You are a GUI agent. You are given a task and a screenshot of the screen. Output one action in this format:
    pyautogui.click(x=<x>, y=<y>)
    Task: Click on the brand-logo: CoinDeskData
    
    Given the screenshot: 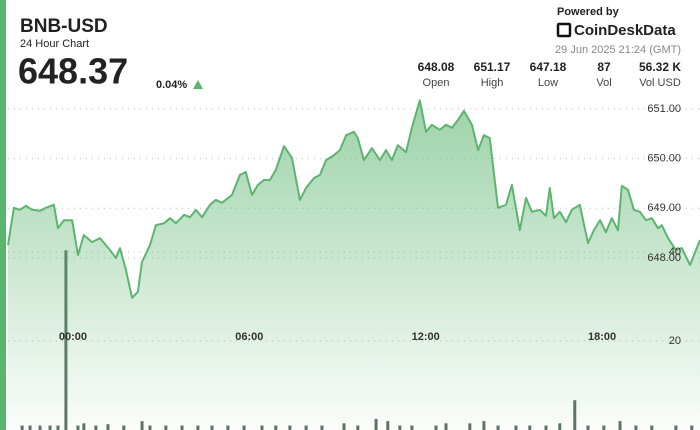 What is the action you would take?
    pyautogui.click(x=616, y=30)
    